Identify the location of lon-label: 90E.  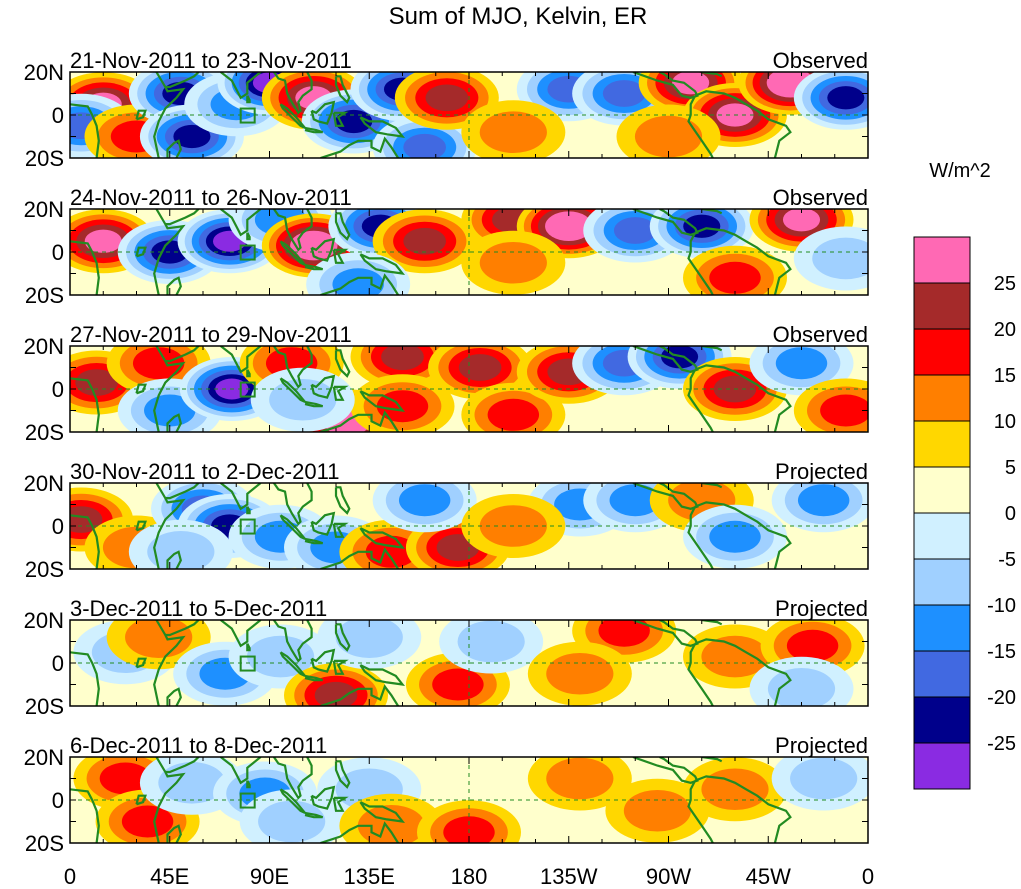
(269, 876).